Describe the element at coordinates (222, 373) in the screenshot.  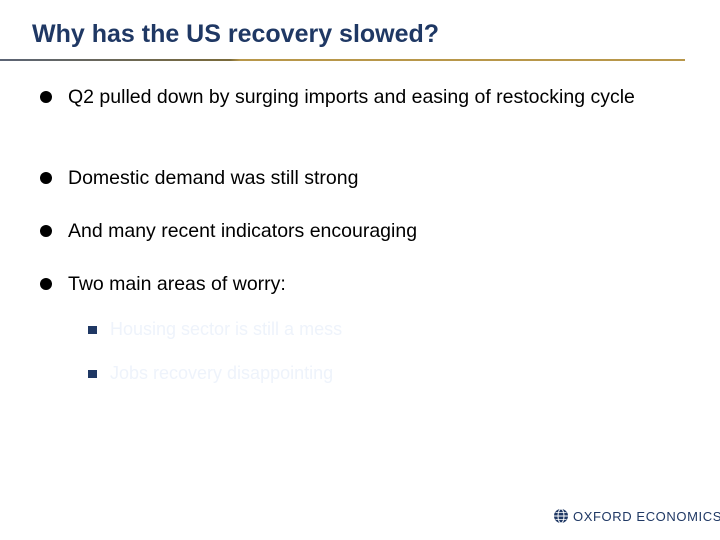
I see `sub-bullet-text: Jobs recovery disappointing` at that location.